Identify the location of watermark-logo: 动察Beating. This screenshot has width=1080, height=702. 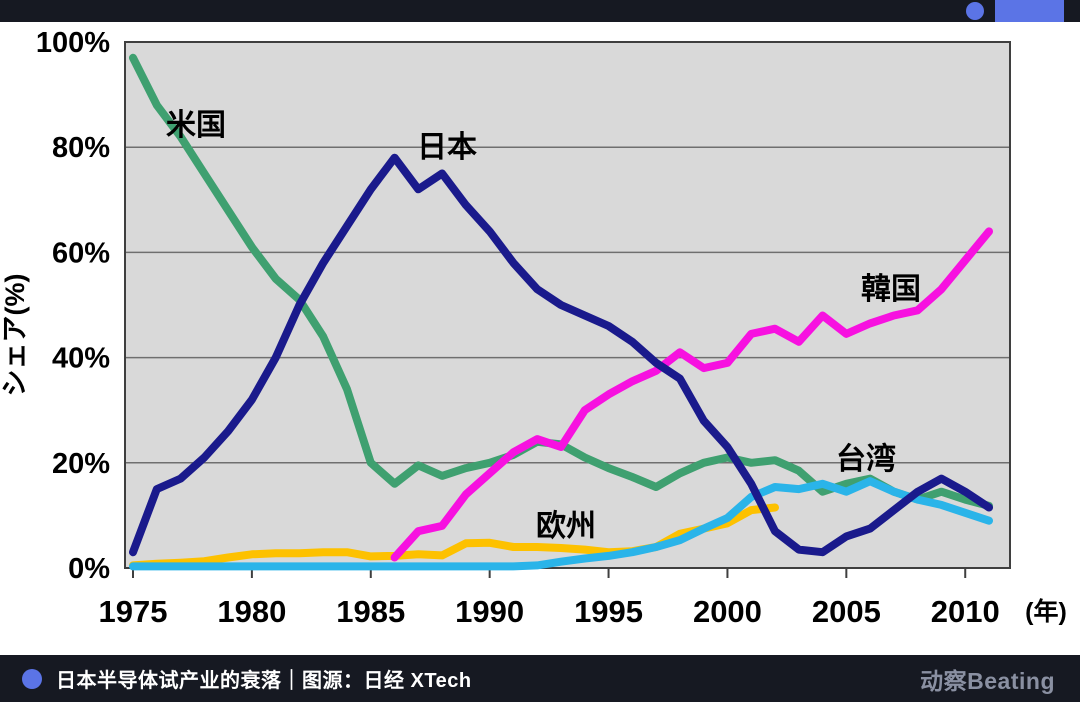
(987, 680).